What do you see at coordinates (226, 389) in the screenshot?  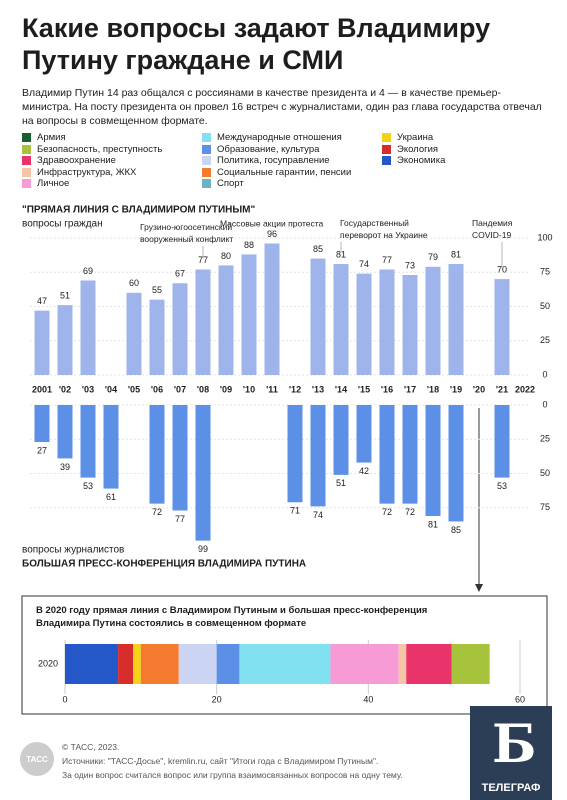 I see `x-tick-label: '09` at bounding box center [226, 389].